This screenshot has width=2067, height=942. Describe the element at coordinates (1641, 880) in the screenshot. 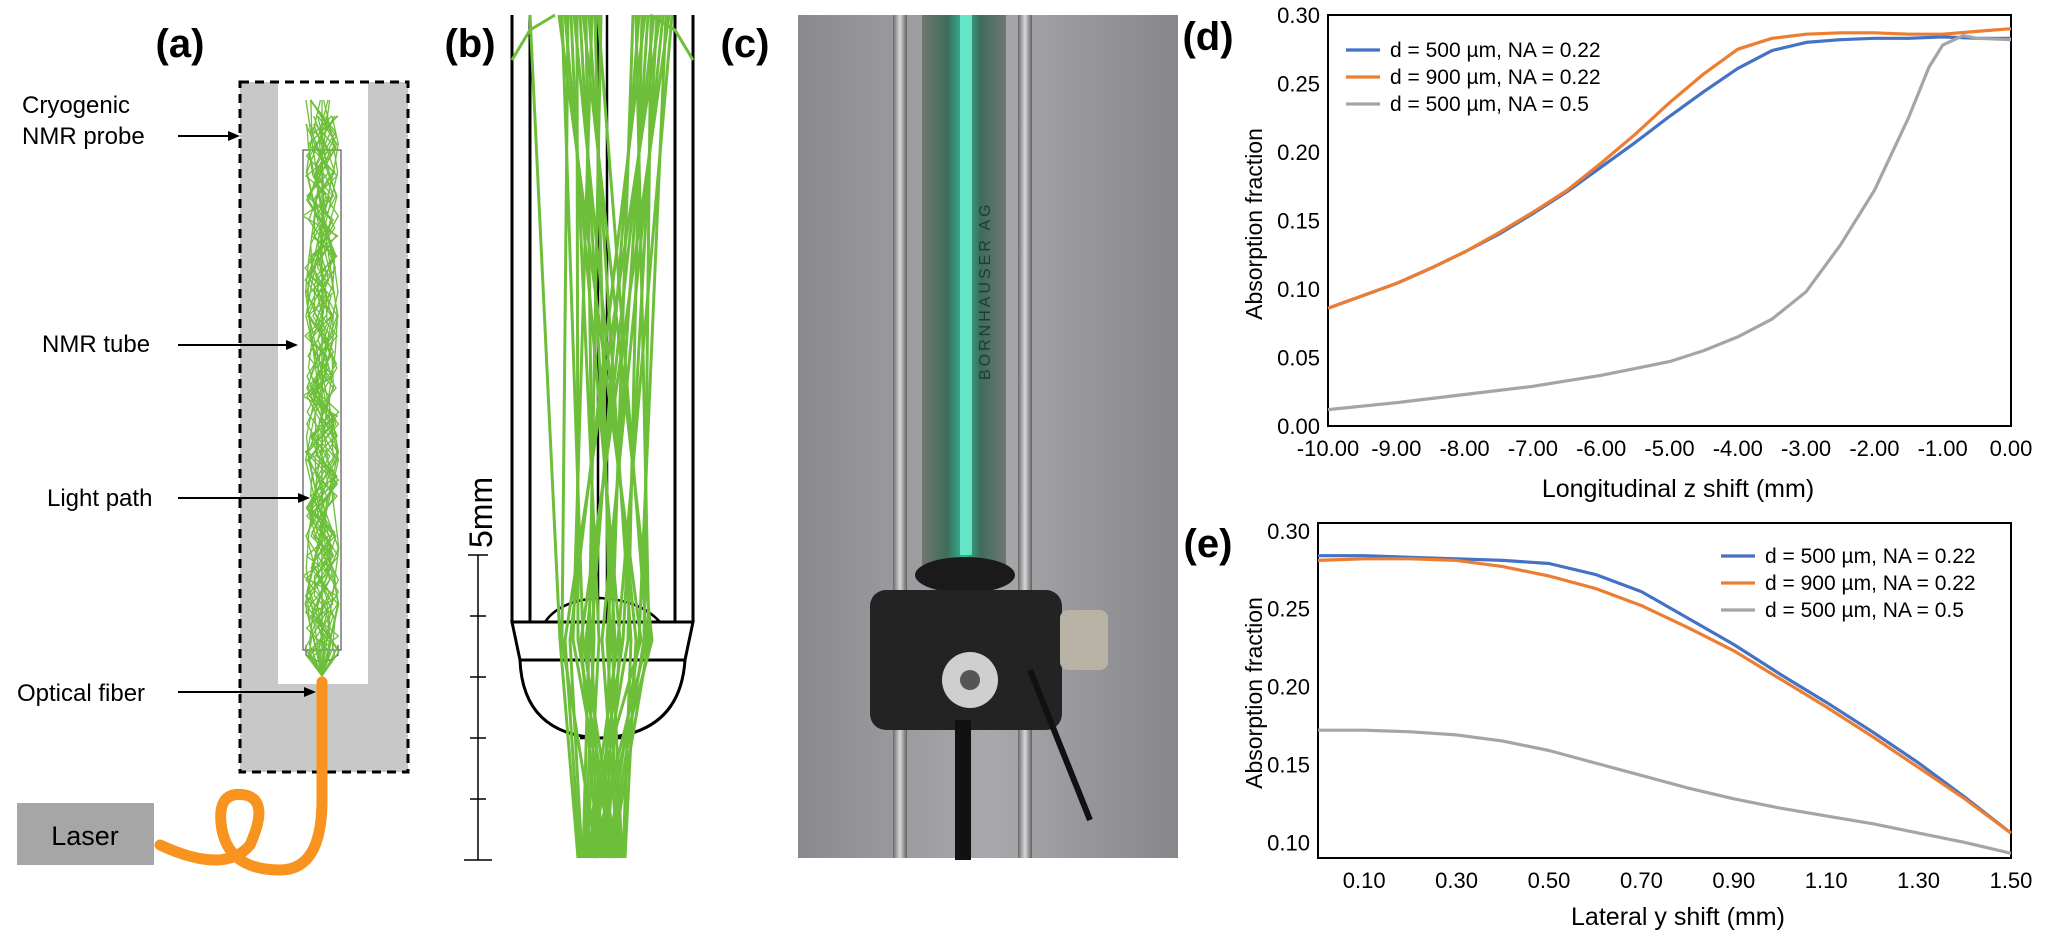

I see `x-tick-label: 0.70` at that location.